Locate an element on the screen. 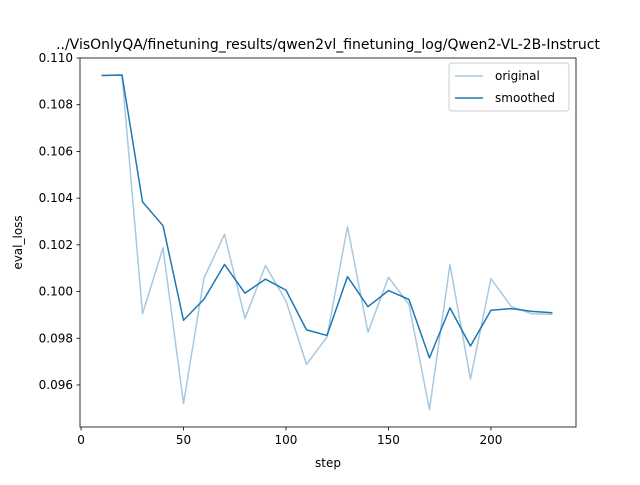  y-tick-label: 0.096 is located at coordinates (56, 385).